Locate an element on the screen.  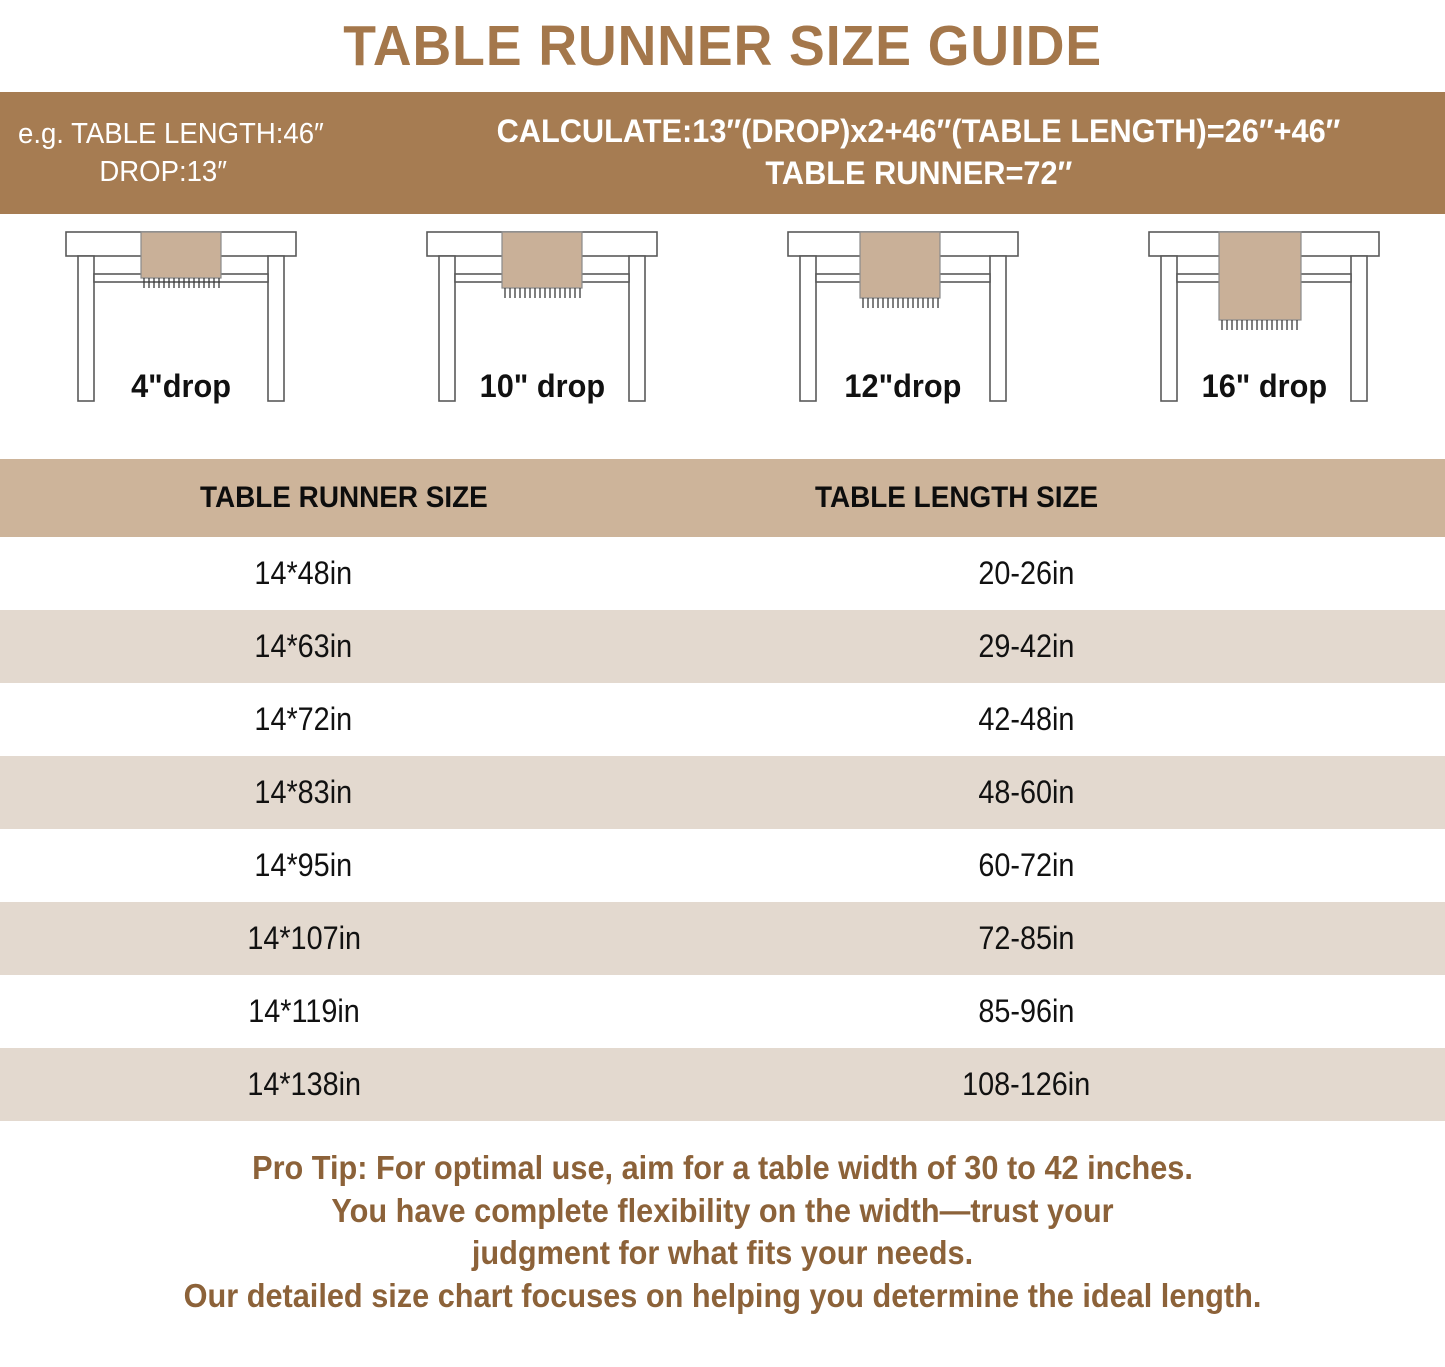
table-row: 14*138in 108-126in is located at coordinates (722, 1084).